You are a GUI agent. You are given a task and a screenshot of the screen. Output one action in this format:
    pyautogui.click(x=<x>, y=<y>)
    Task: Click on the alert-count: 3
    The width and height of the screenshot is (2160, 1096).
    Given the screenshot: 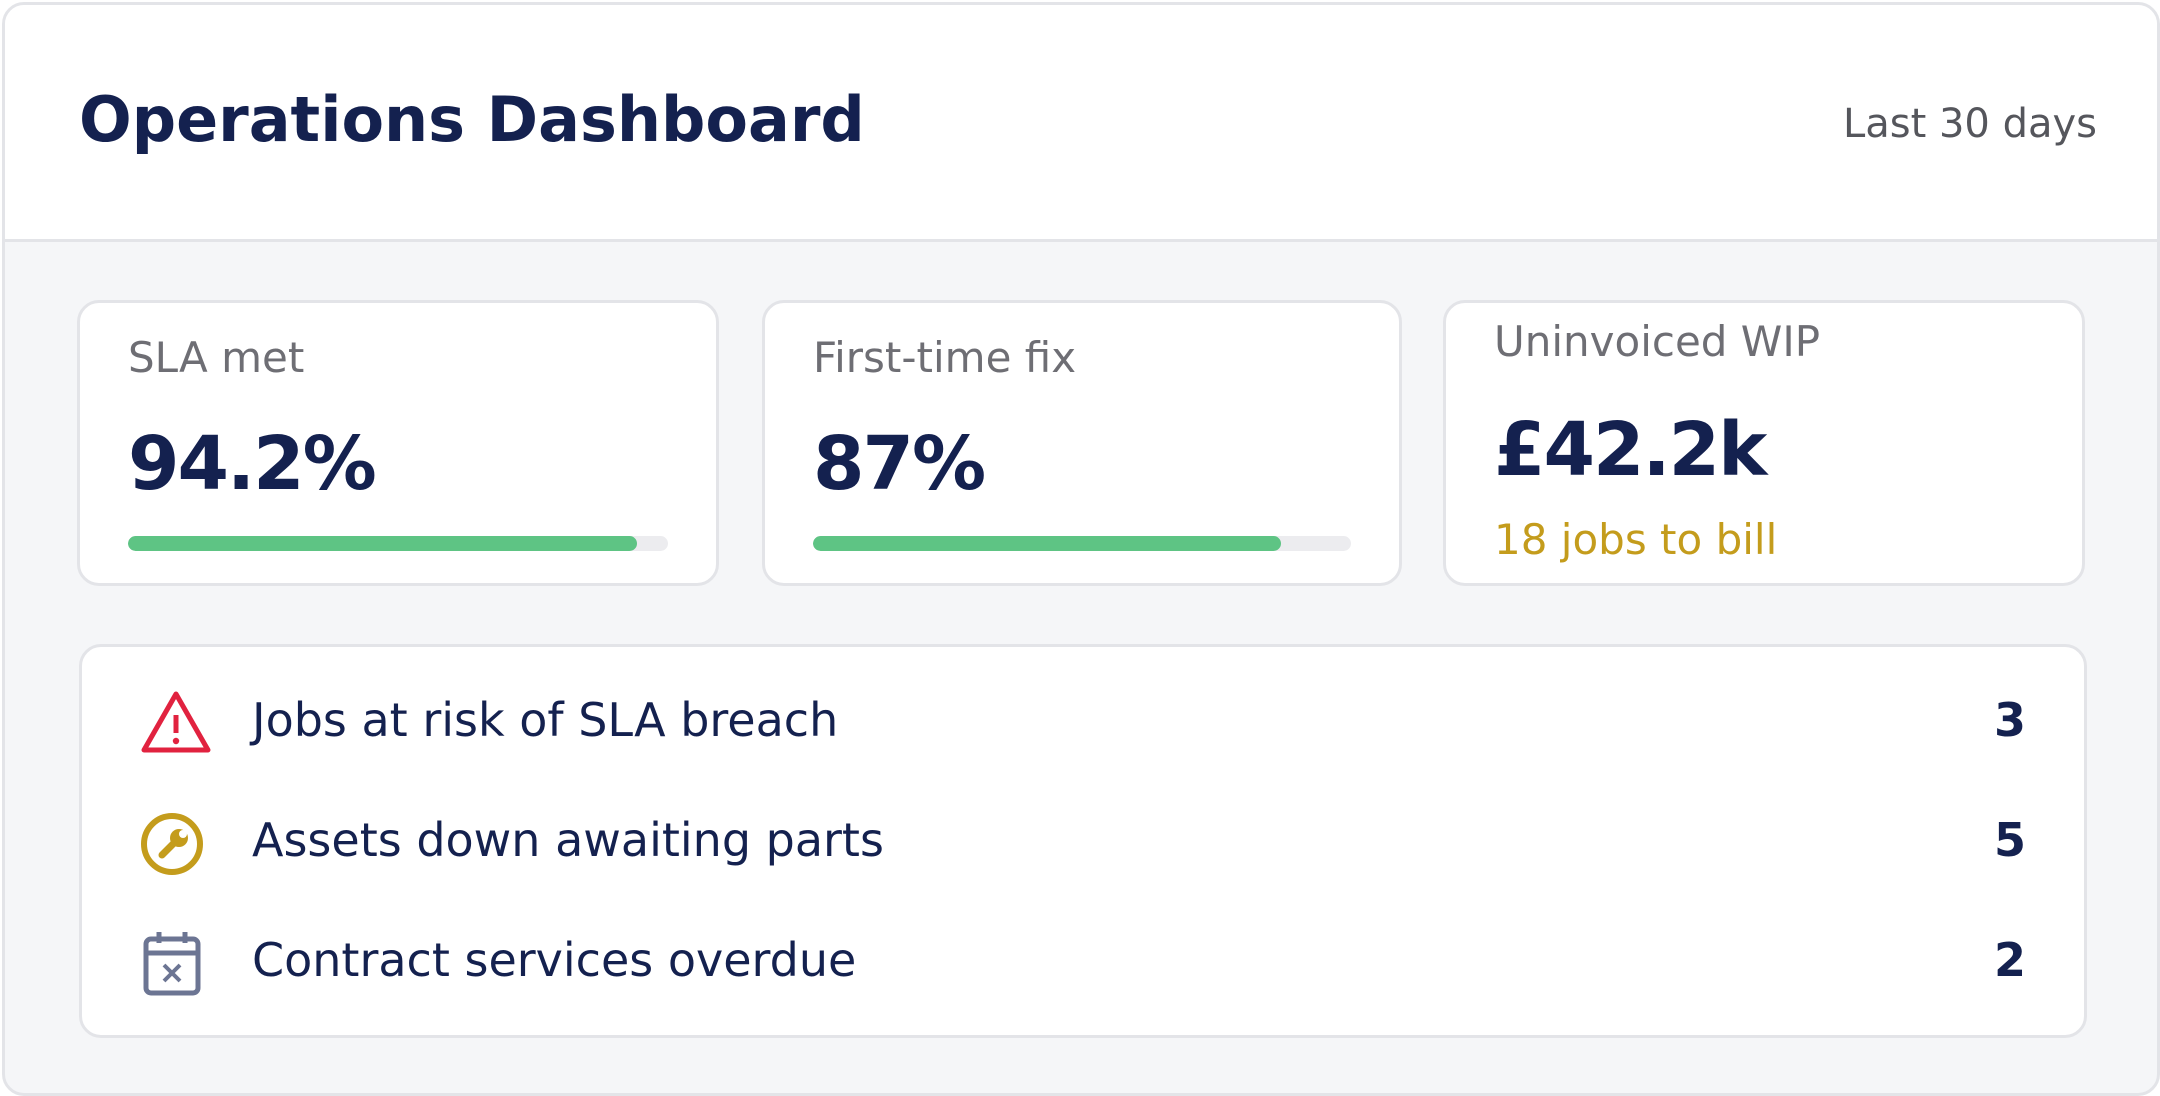 What is the action you would take?
    pyautogui.click(x=2009, y=720)
    